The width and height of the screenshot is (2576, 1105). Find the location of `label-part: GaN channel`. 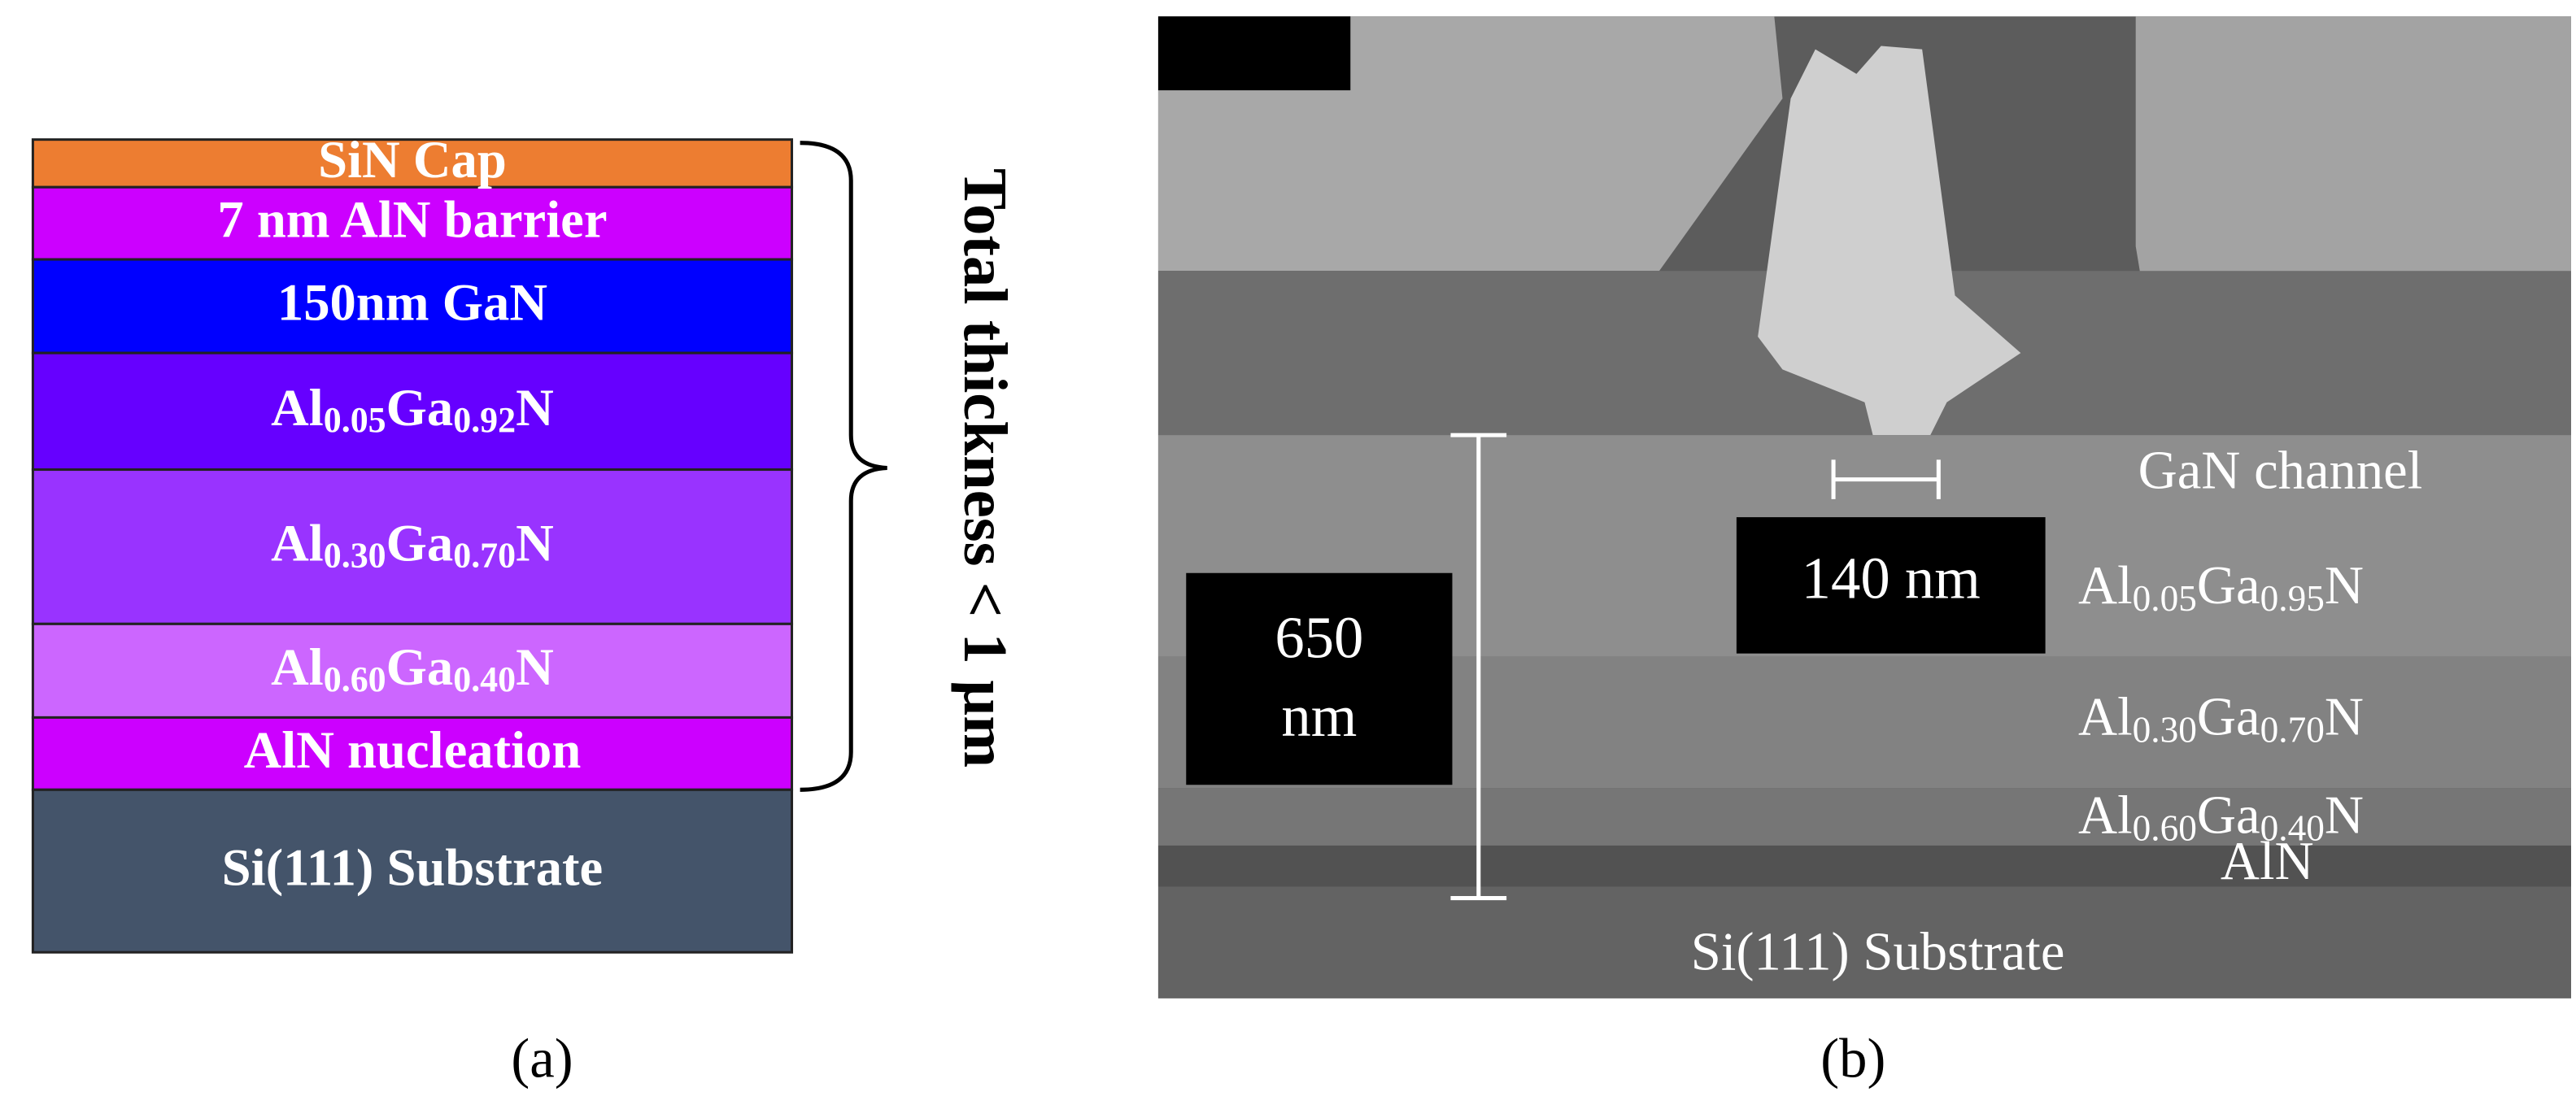

label-part: GaN channel is located at coordinates (2280, 472).